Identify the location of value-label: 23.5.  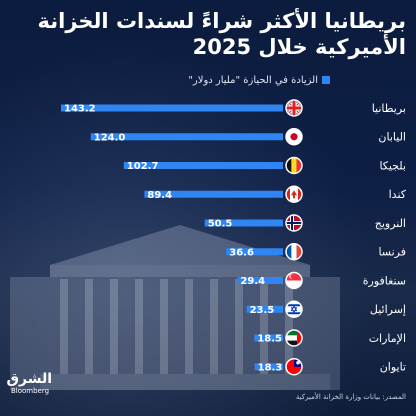
(262, 310).